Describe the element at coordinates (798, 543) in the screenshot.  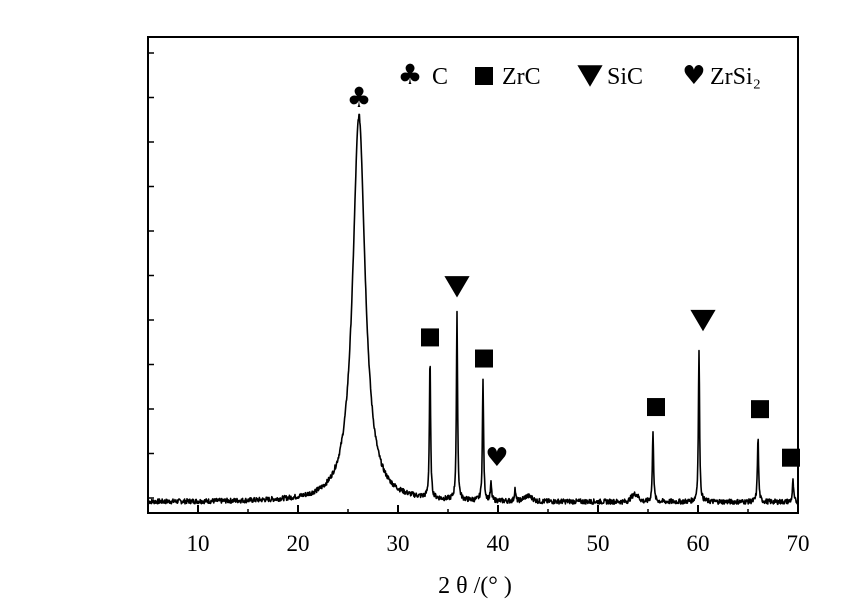
I see `x-tick-label: 70` at that location.